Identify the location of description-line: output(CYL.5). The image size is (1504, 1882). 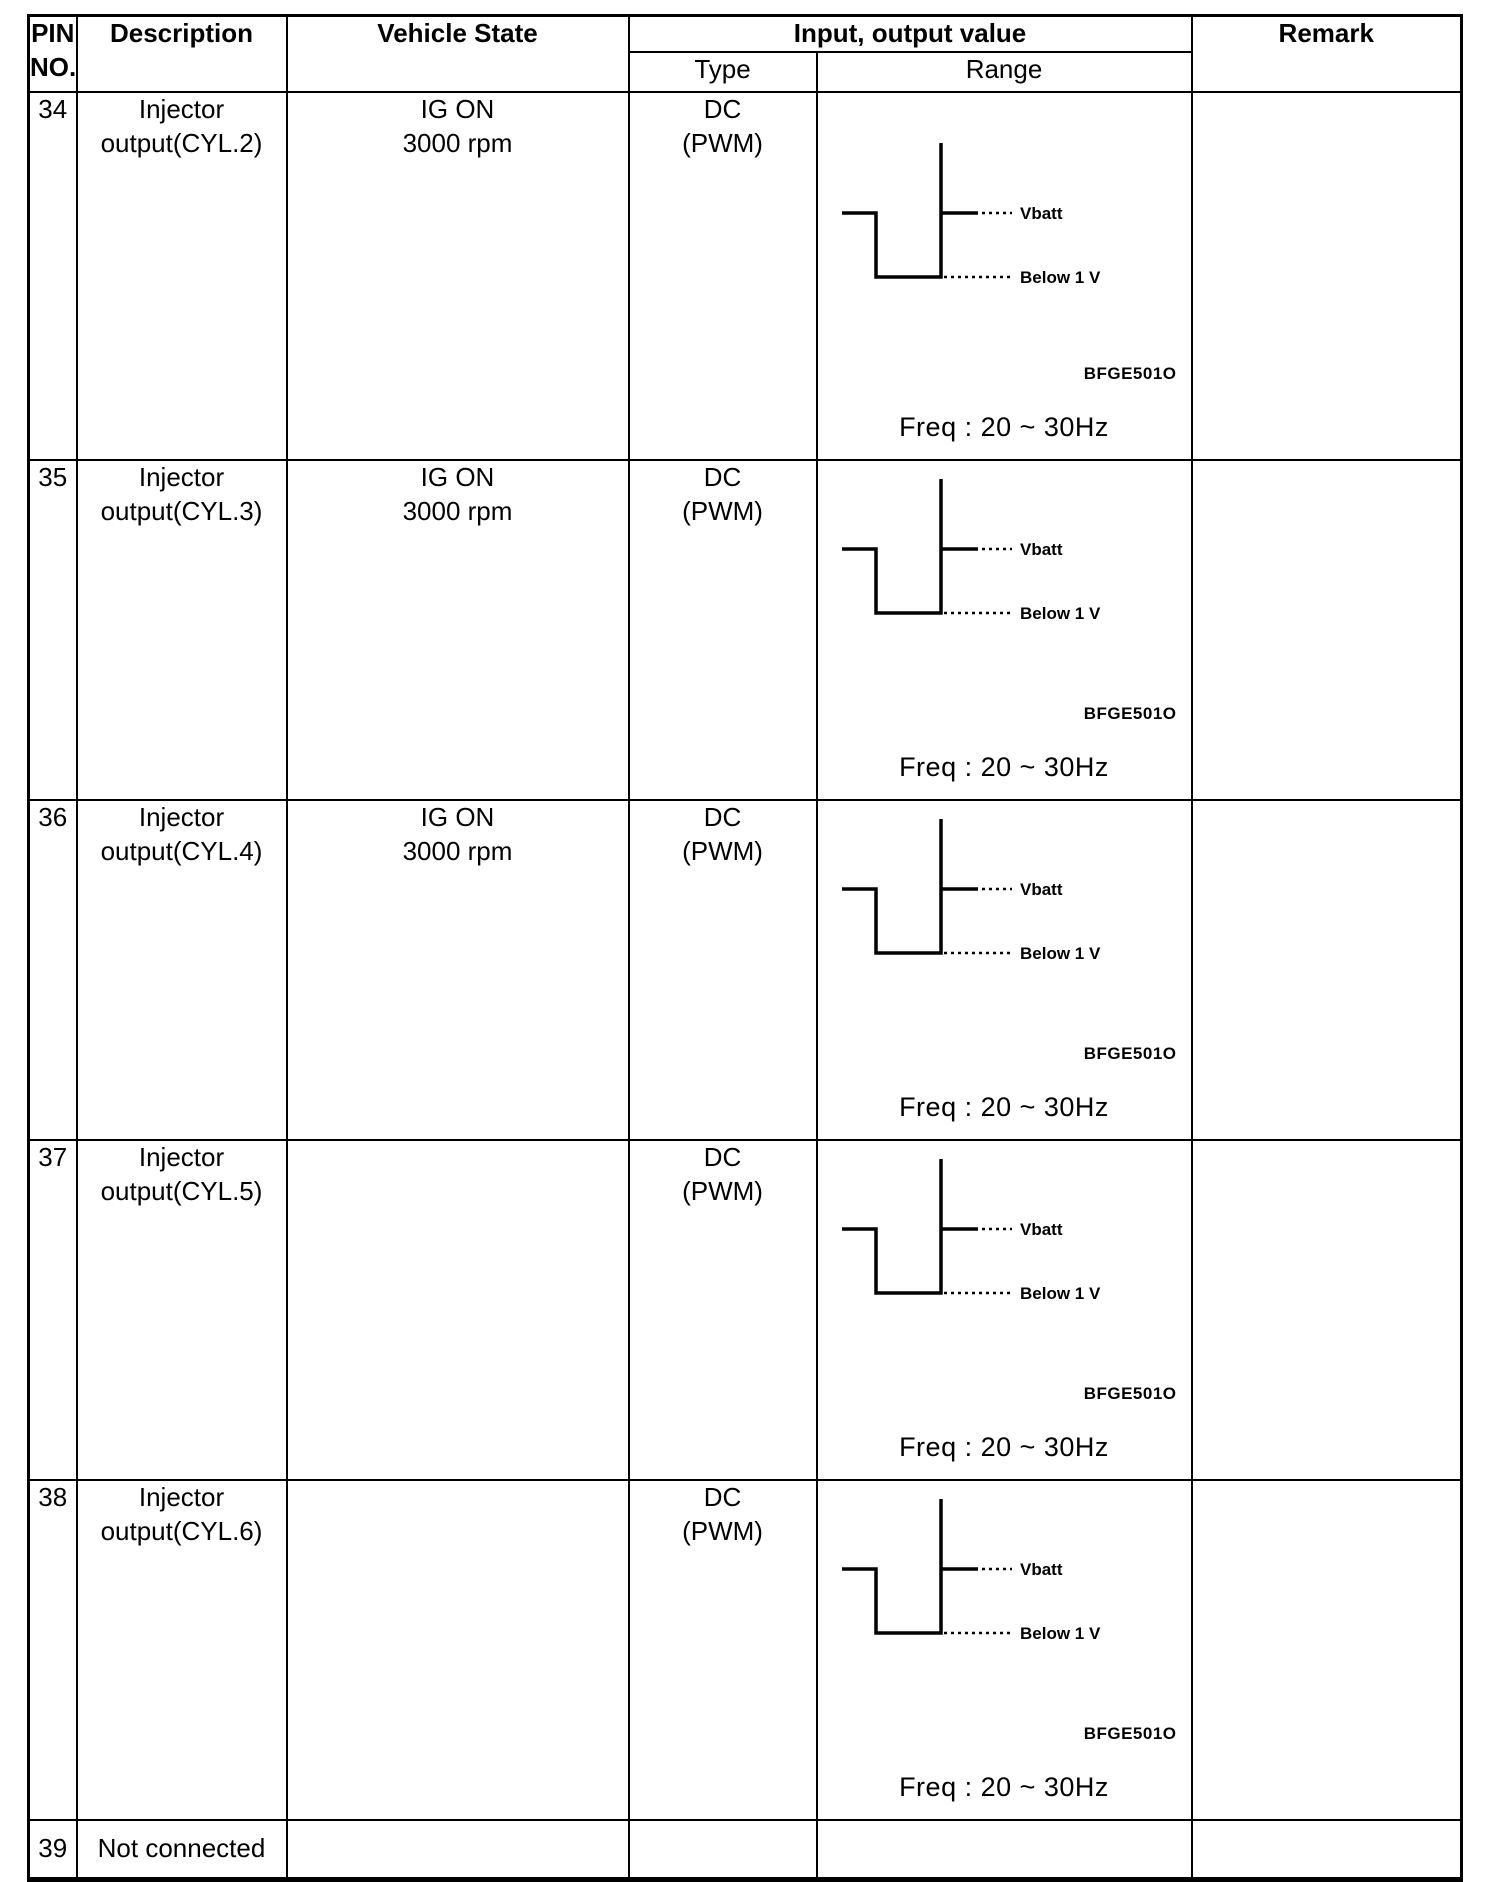
(181, 1190).